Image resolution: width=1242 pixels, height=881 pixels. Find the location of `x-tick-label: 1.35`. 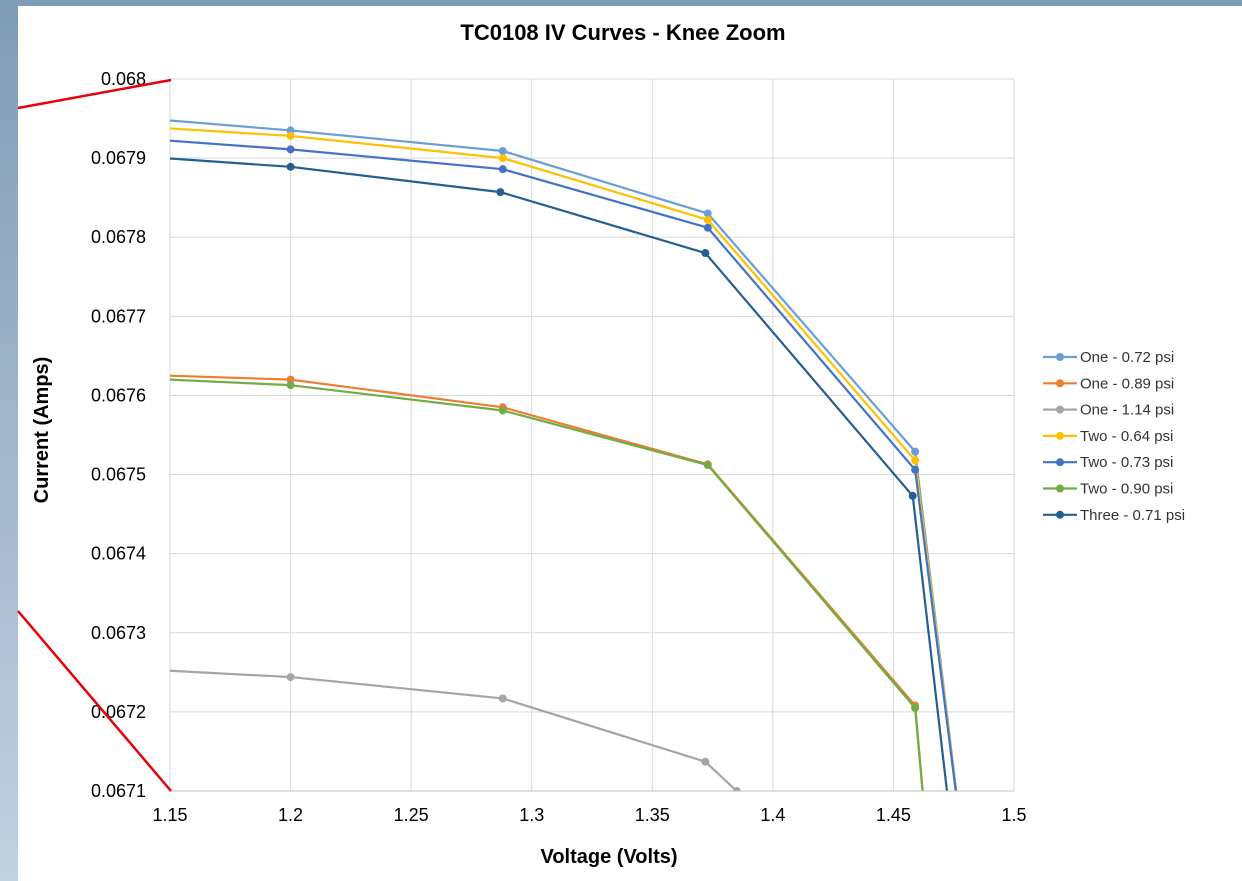

x-tick-label: 1.35 is located at coordinates (652, 815).